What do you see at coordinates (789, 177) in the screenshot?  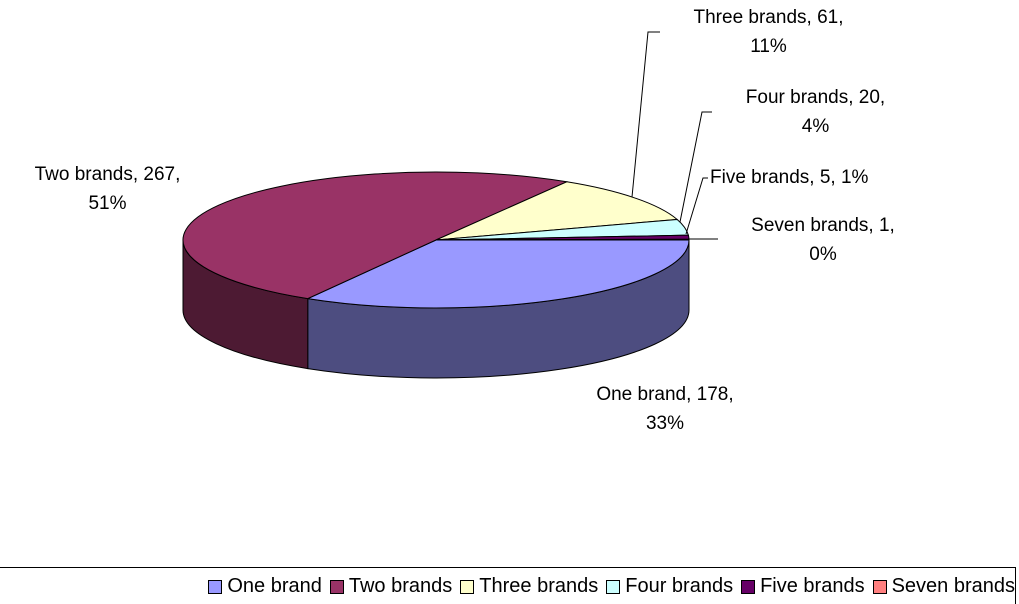 I see `data-label: Five brands, 5, 1%` at bounding box center [789, 177].